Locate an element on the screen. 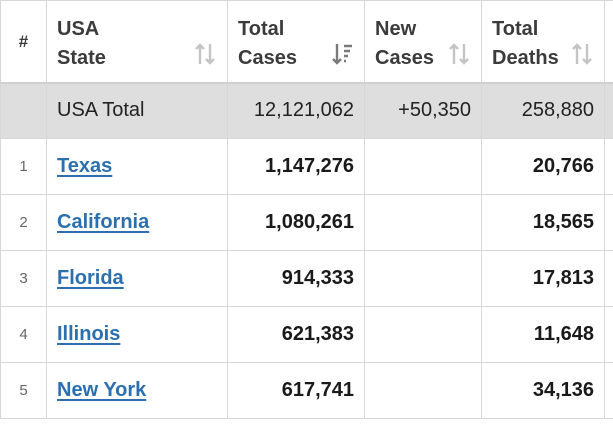  row-state-cell: California is located at coordinates (137, 222).